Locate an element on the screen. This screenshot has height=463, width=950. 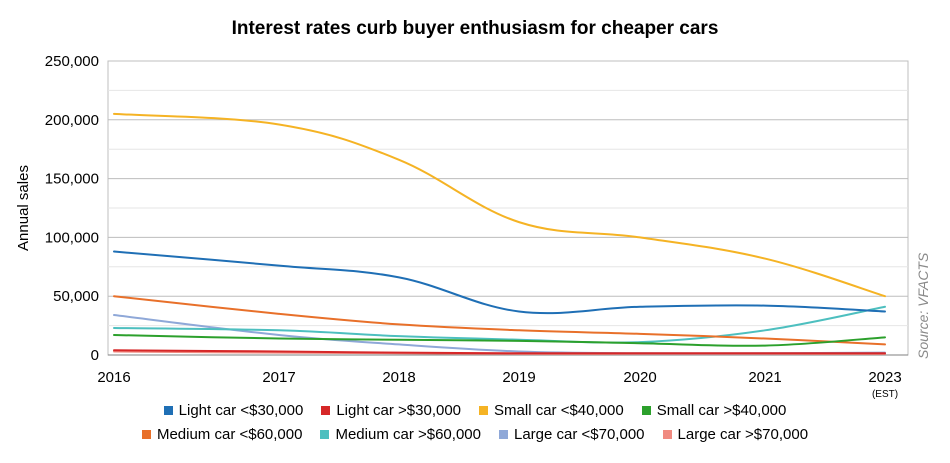
legend-label: Medium car >$60,000 is located at coordinates (408, 434).